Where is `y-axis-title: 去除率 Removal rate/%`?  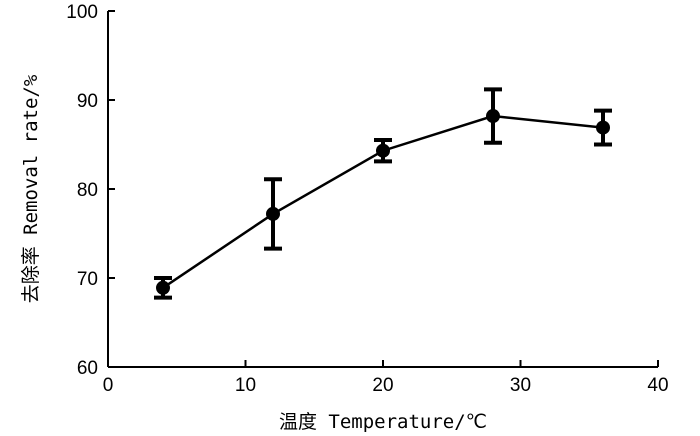
y-axis-title: 去除率 Removal rate/% is located at coordinates (31, 188).